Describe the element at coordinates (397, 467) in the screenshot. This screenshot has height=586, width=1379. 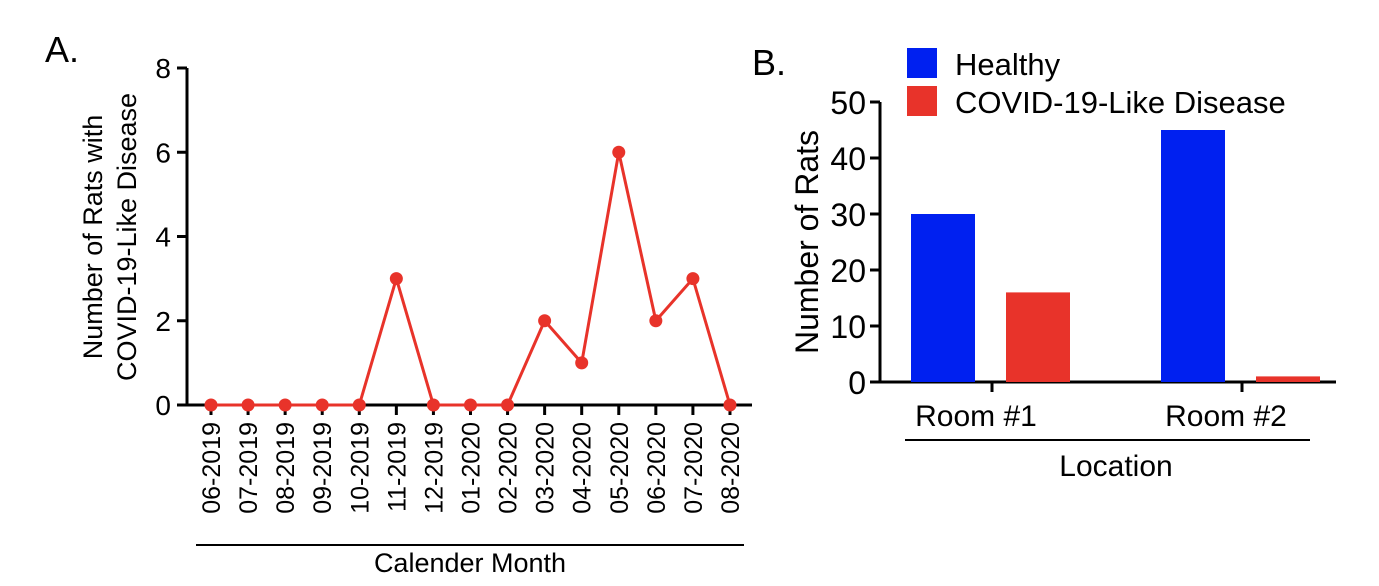
I see `x-tick-label-a: 11-2019` at that location.